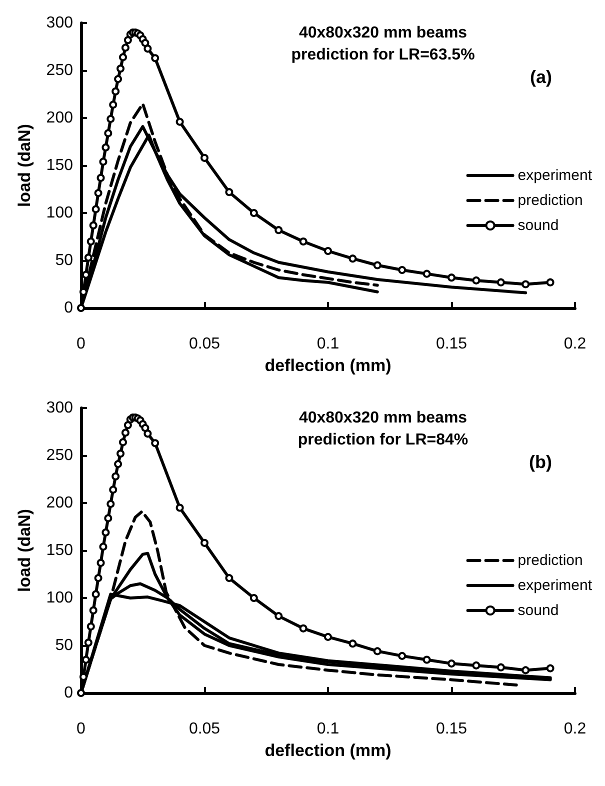 This screenshot has height=786, width=605. Describe the element at coordinates (383, 55) in the screenshot. I see `text: prediction for LR=63.5%` at that location.